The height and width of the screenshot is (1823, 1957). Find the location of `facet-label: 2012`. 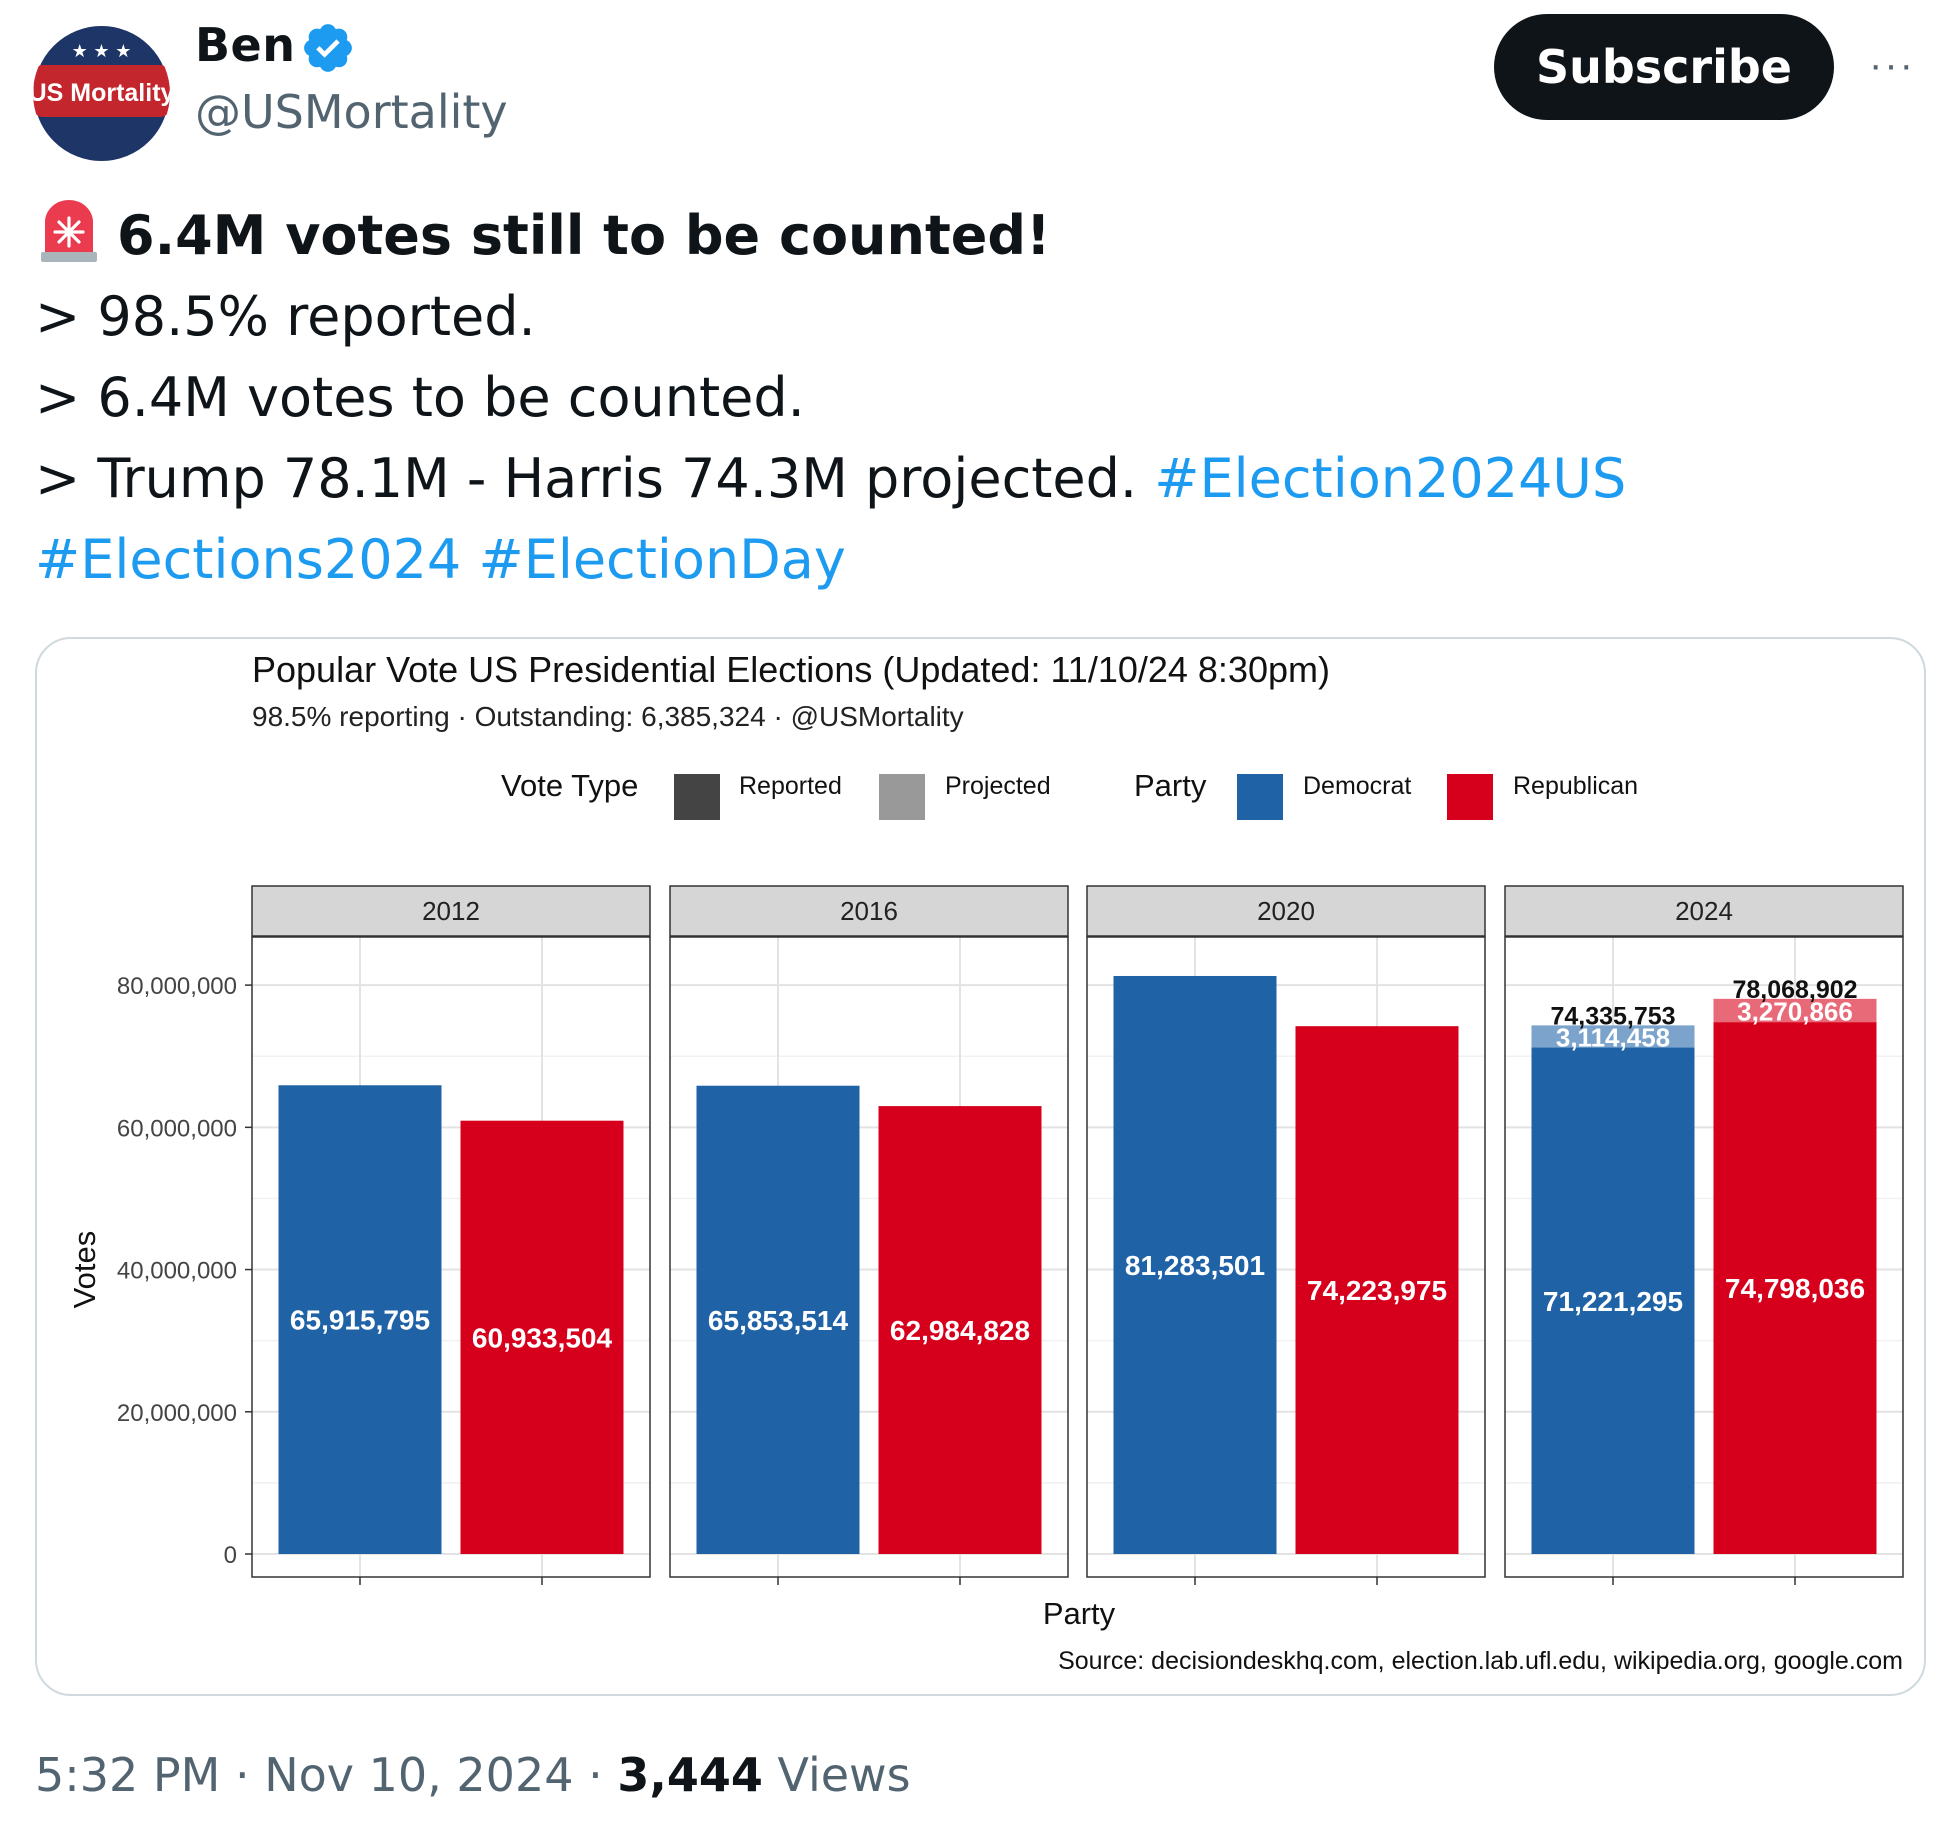

facet-label: 2012 is located at coordinates (451, 911).